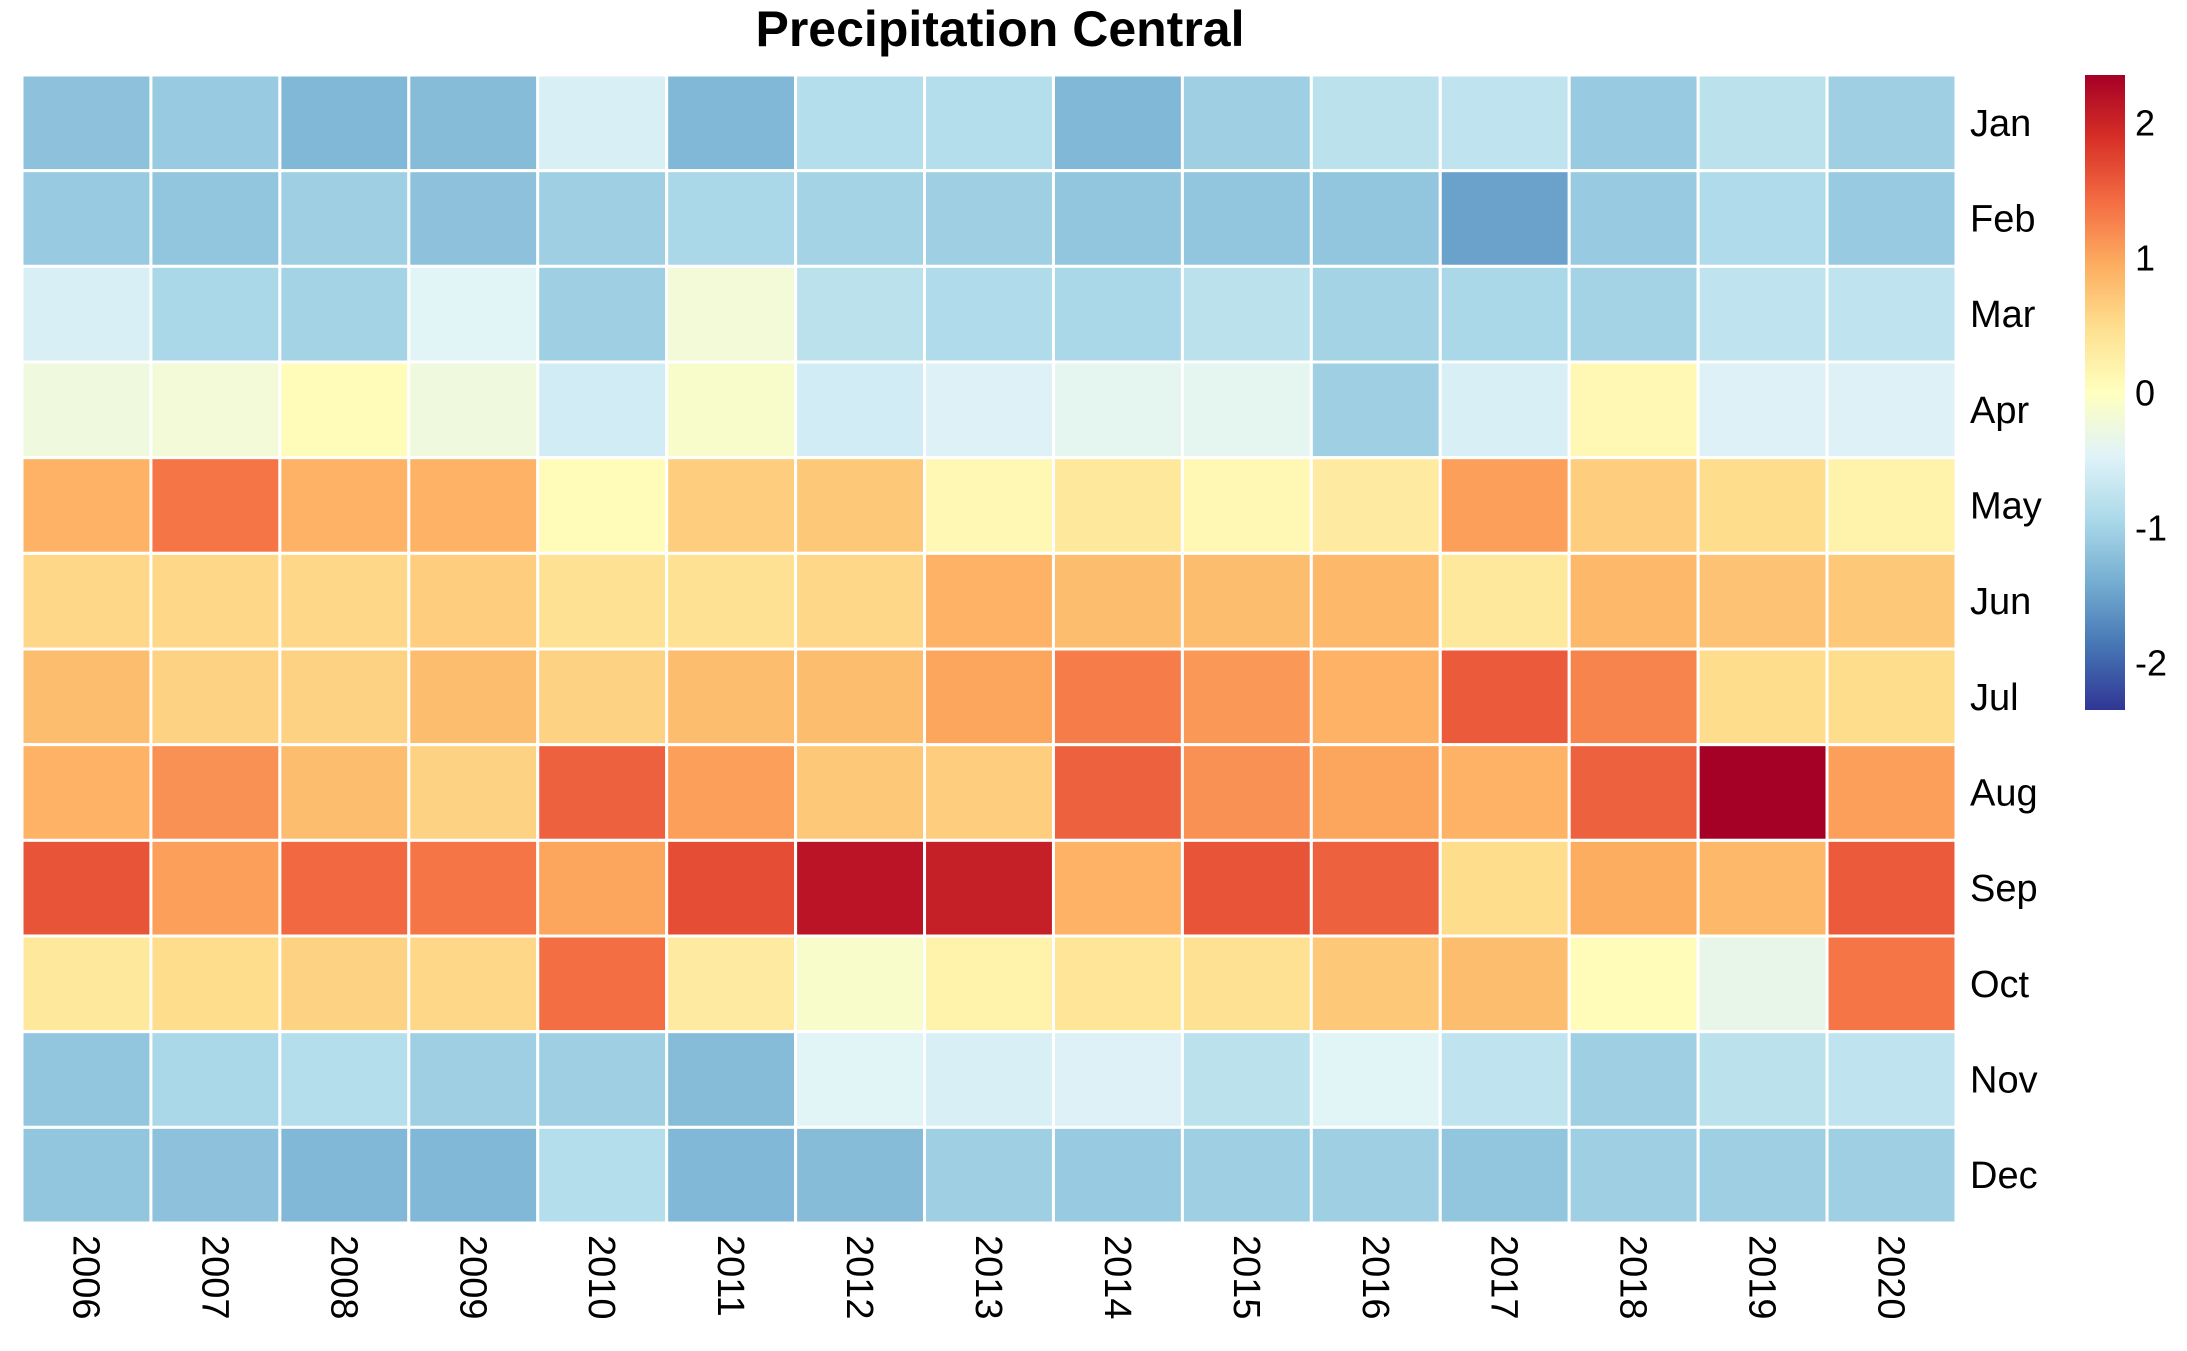  What do you see at coordinates (1246, 1079) in the screenshot?
I see `heatmap-cell-nov-2015` at bounding box center [1246, 1079].